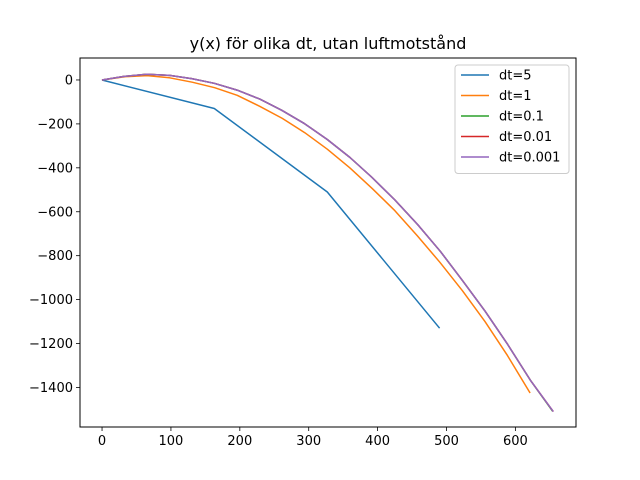 The width and height of the screenshot is (640, 480). Describe the element at coordinates (515, 96) in the screenshot. I see `legend-label-1: dt=1` at that location.